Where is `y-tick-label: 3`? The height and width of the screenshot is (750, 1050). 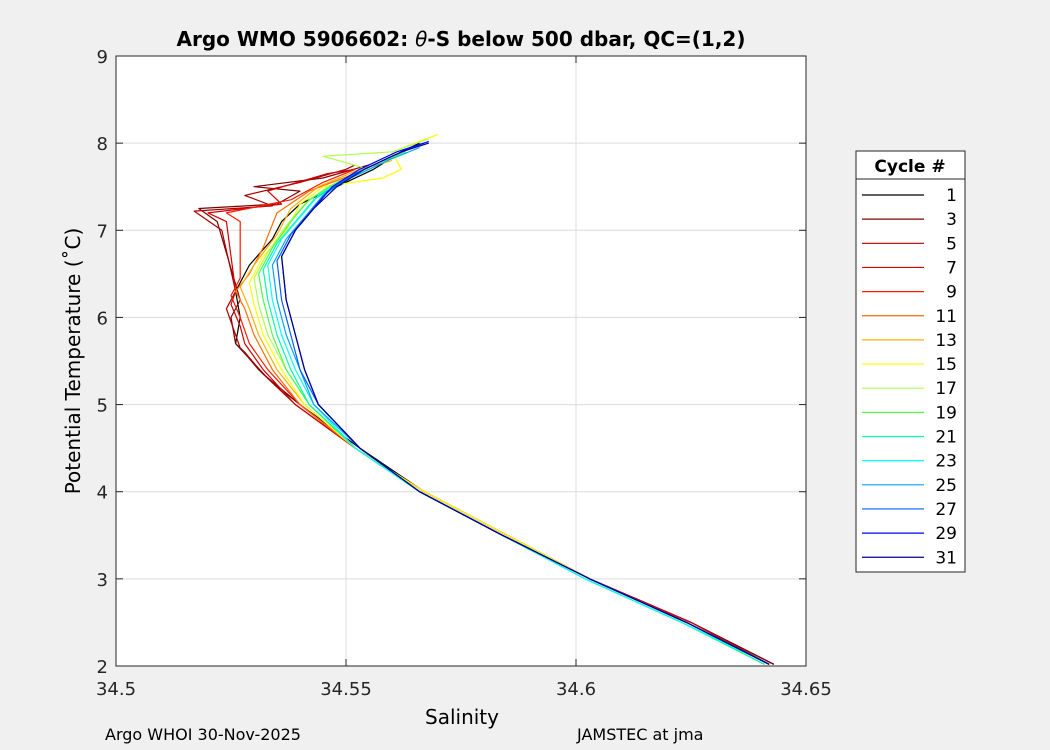
y-tick-label: 3 is located at coordinates (102, 580).